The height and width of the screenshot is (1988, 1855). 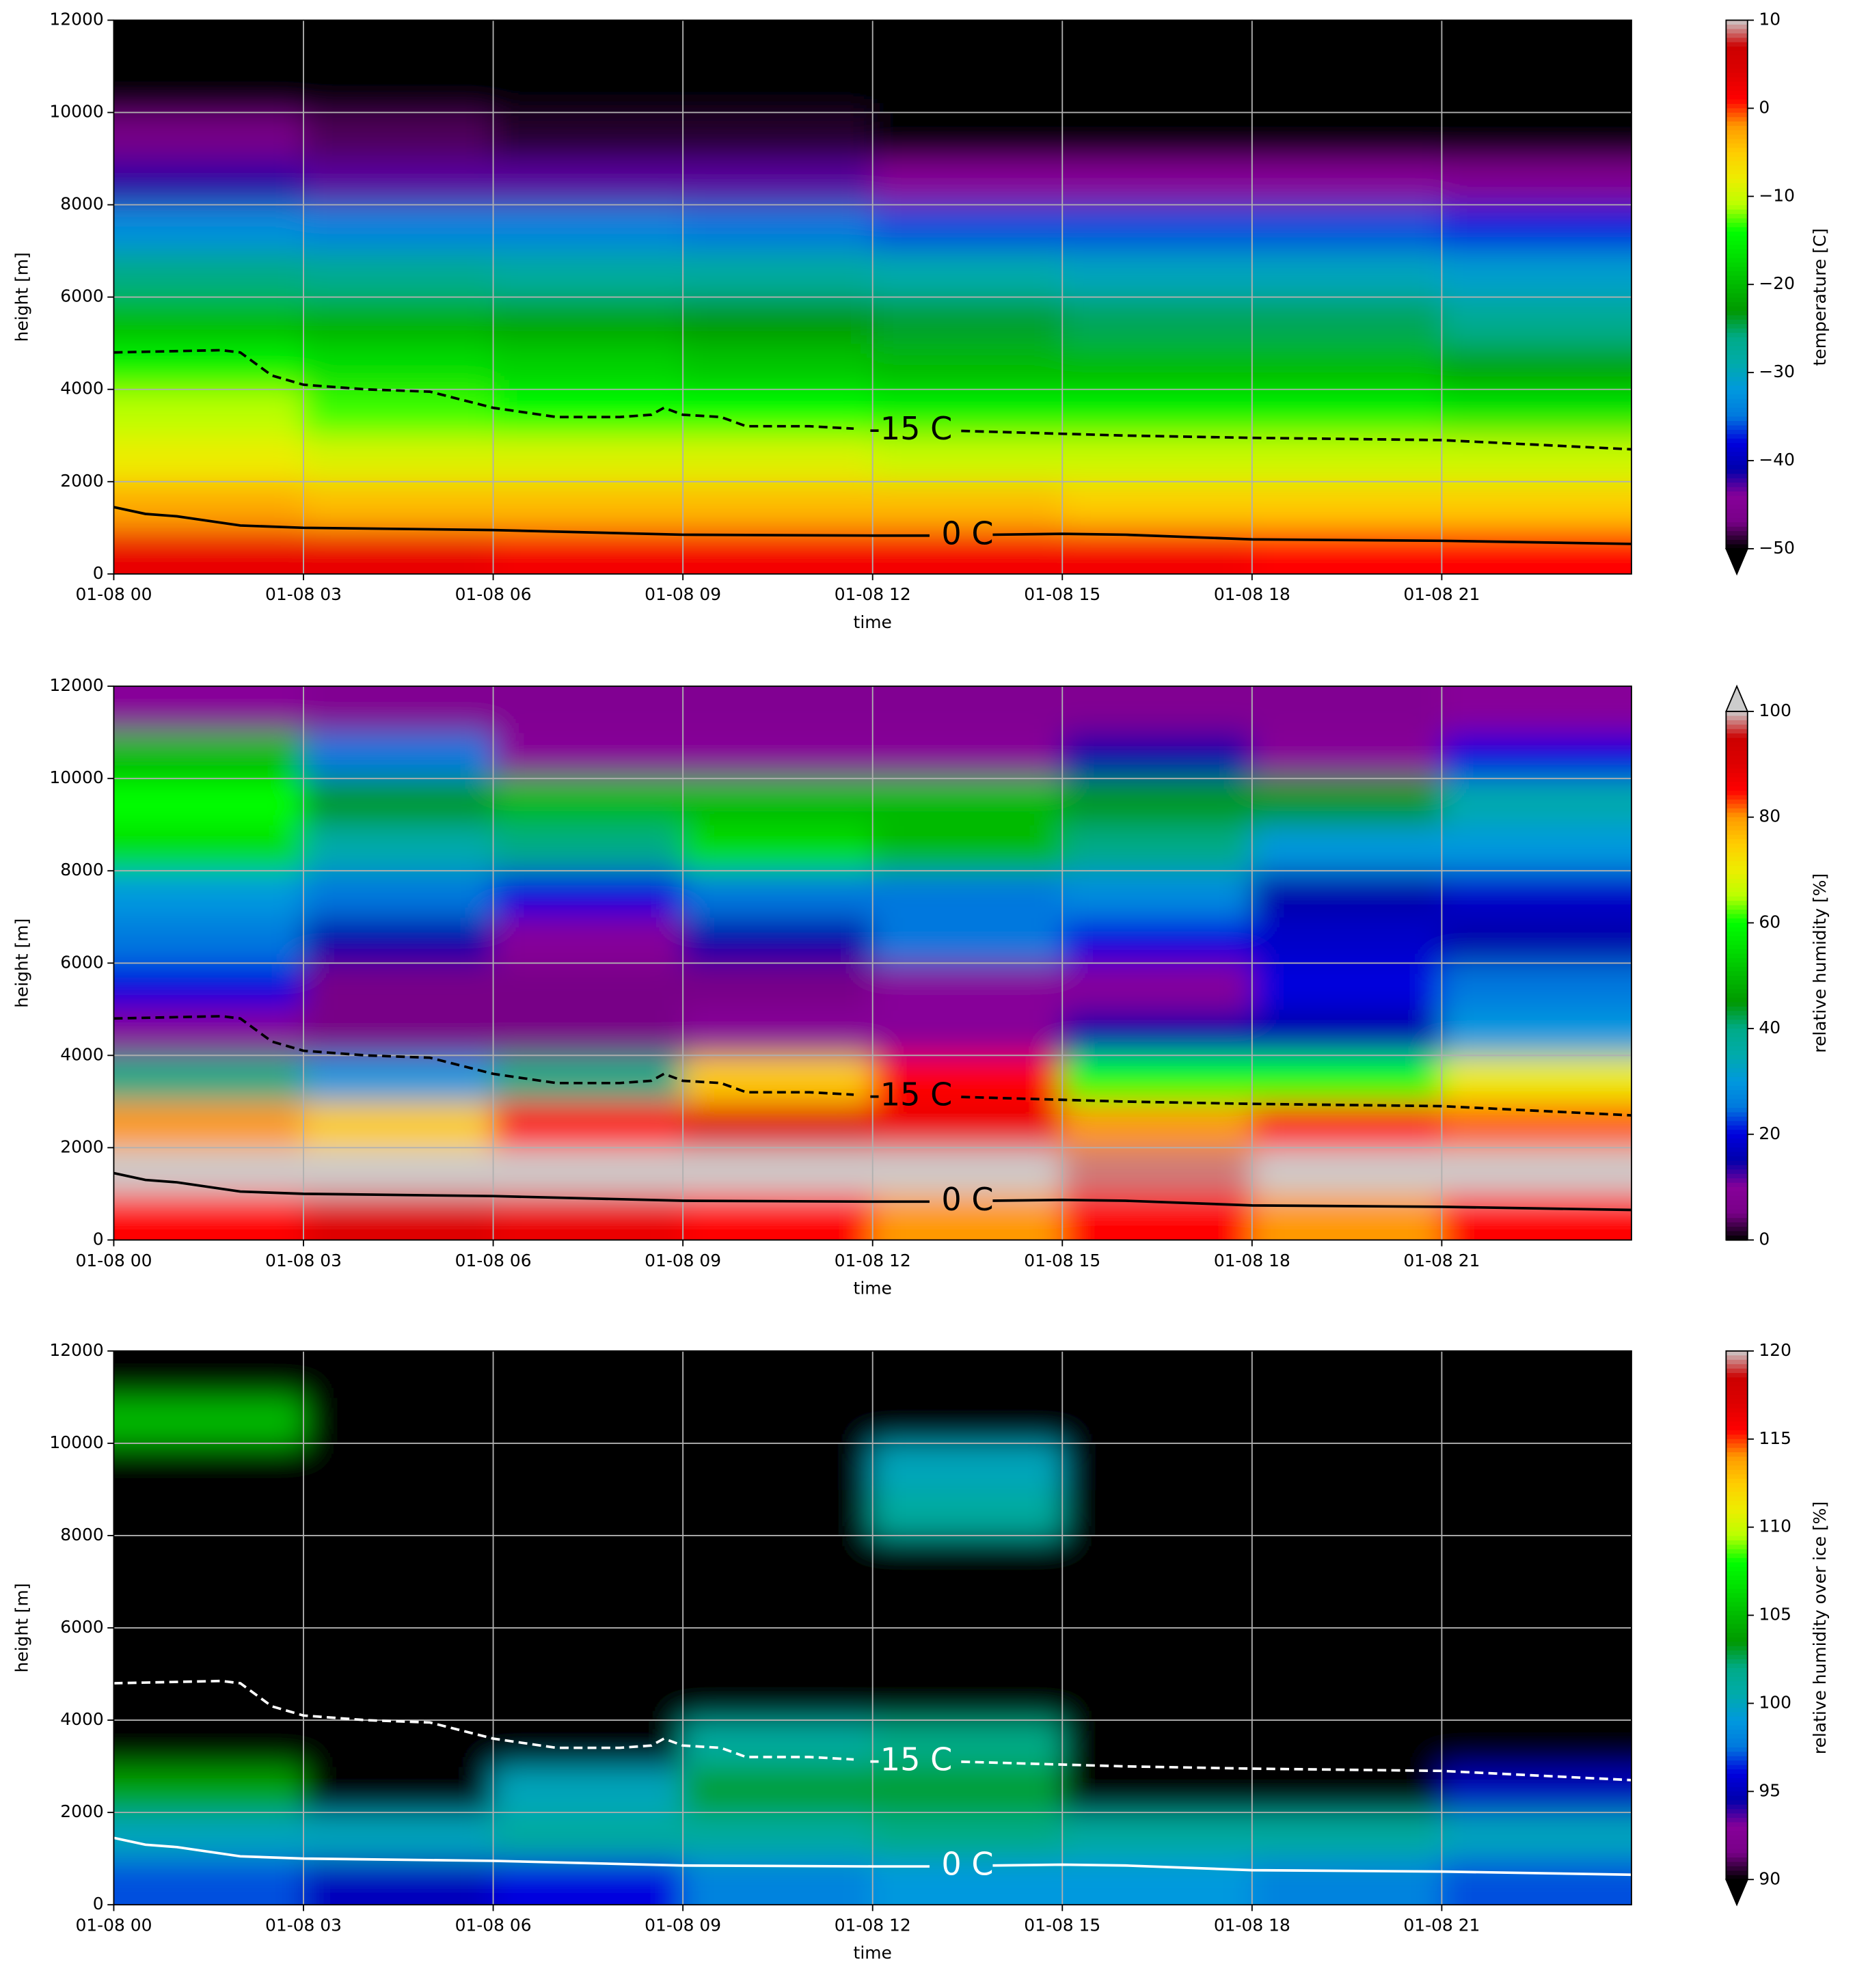 I want to click on y-tick-label: 4000, so click(x=81, y=1054).